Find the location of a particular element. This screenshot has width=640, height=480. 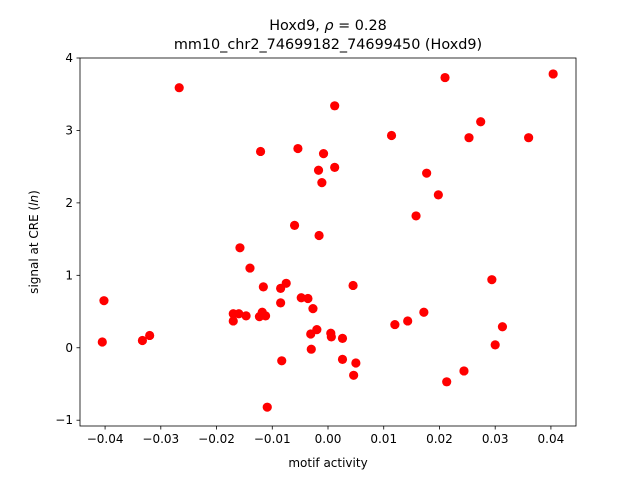

x-tick-label: 0.02 is located at coordinates (439, 439).